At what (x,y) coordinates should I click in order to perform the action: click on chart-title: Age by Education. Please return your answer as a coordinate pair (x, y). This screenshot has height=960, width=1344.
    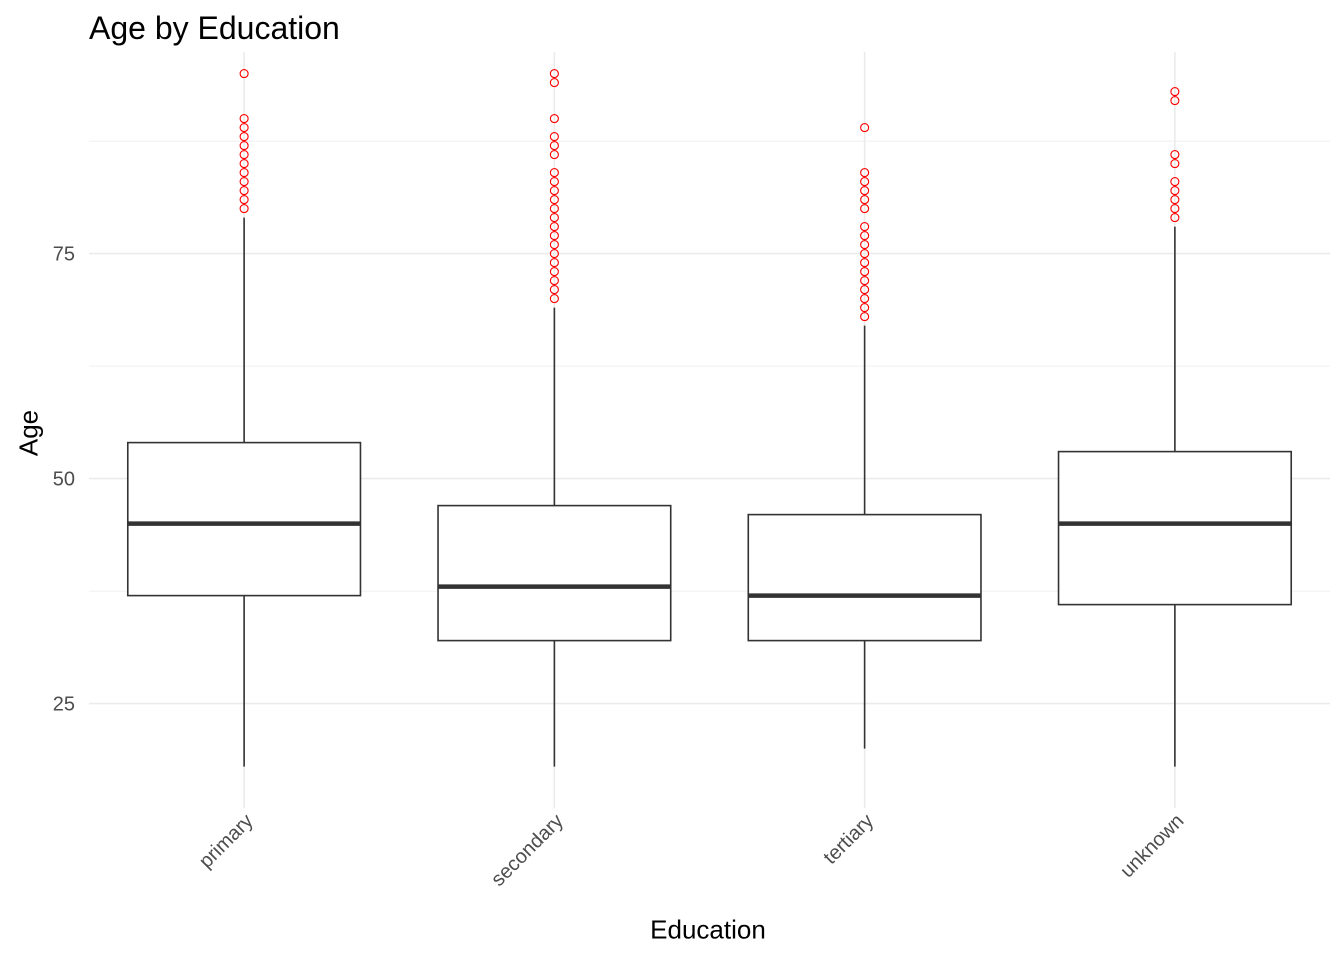
    Looking at the image, I should click on (214, 28).